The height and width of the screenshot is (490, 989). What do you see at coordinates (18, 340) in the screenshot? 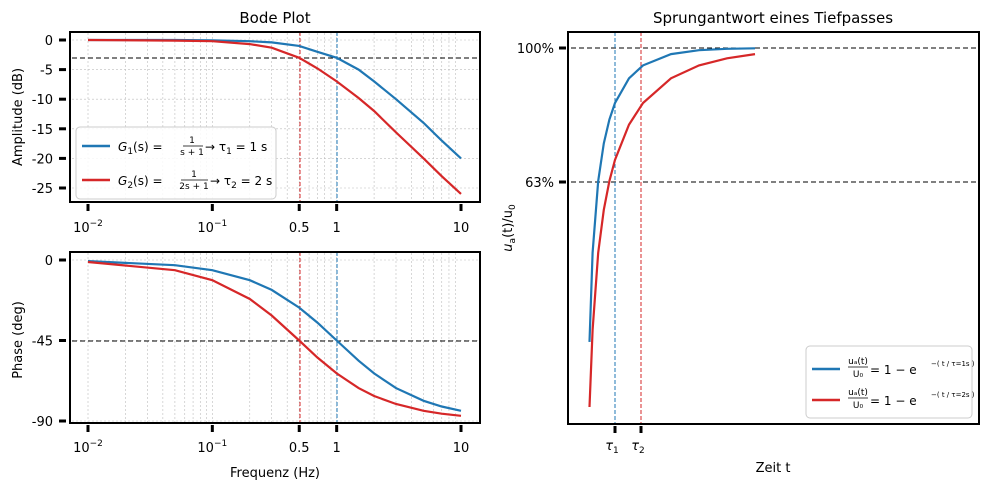
I see `phase-ylabel: Phase (deg)` at bounding box center [18, 340].